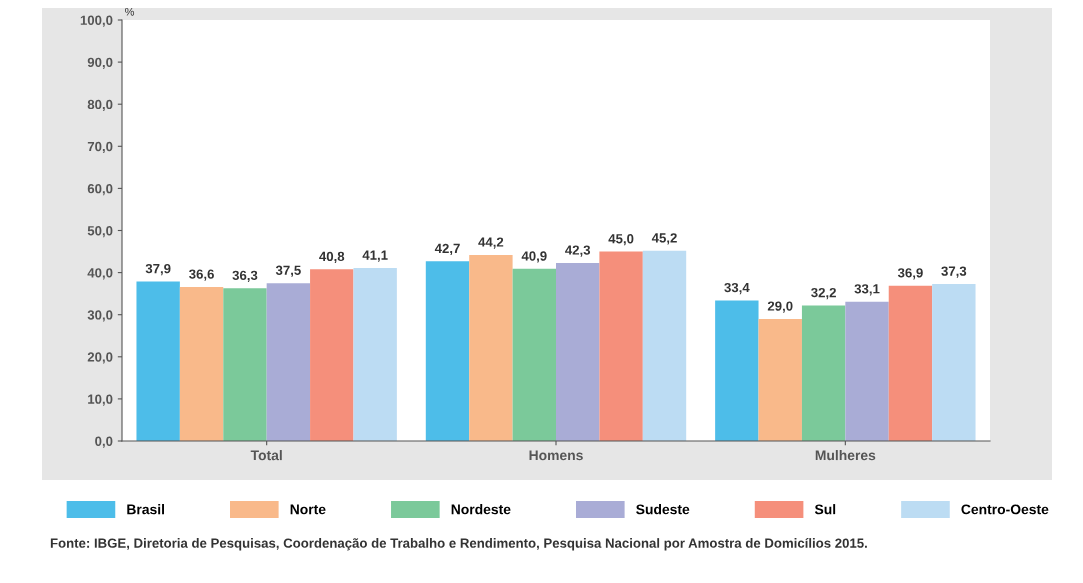  I want to click on data-label: 45,2, so click(664, 239).